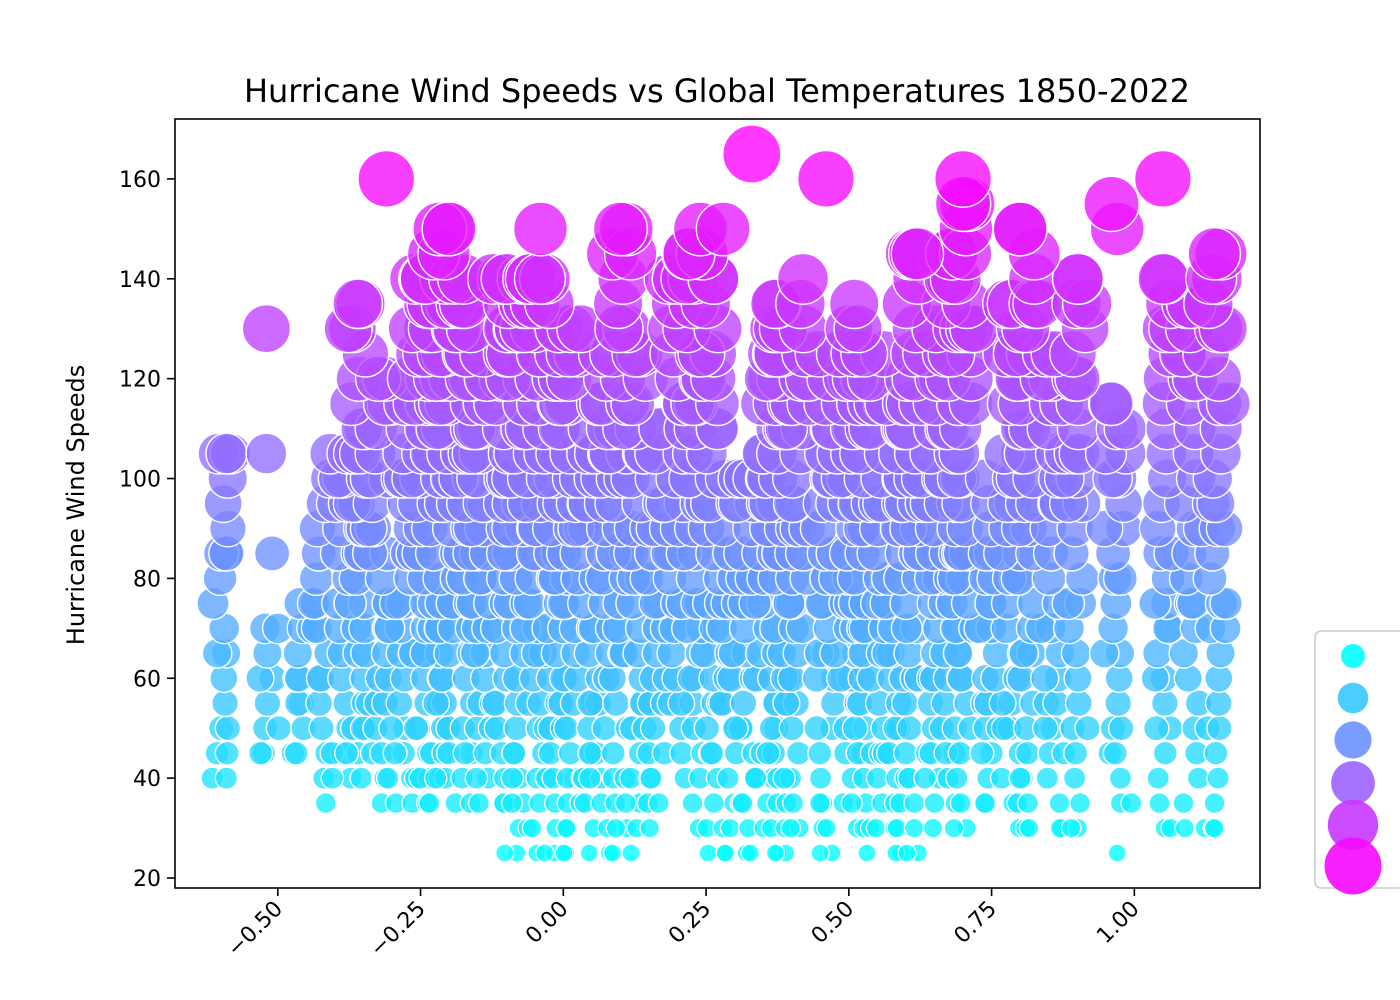 This screenshot has width=1400, height=1000. I want to click on y-tick-label: 120, so click(140, 380).